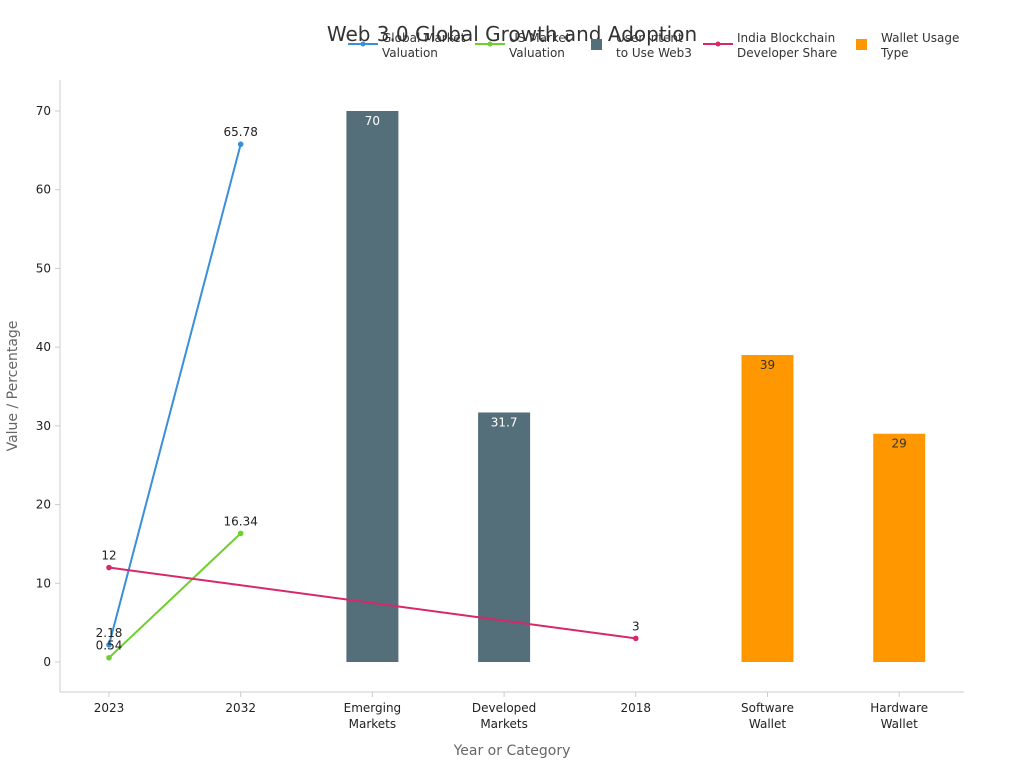 The height and width of the screenshot is (768, 1024). I want to click on y-tick-label: 40, so click(43, 347).